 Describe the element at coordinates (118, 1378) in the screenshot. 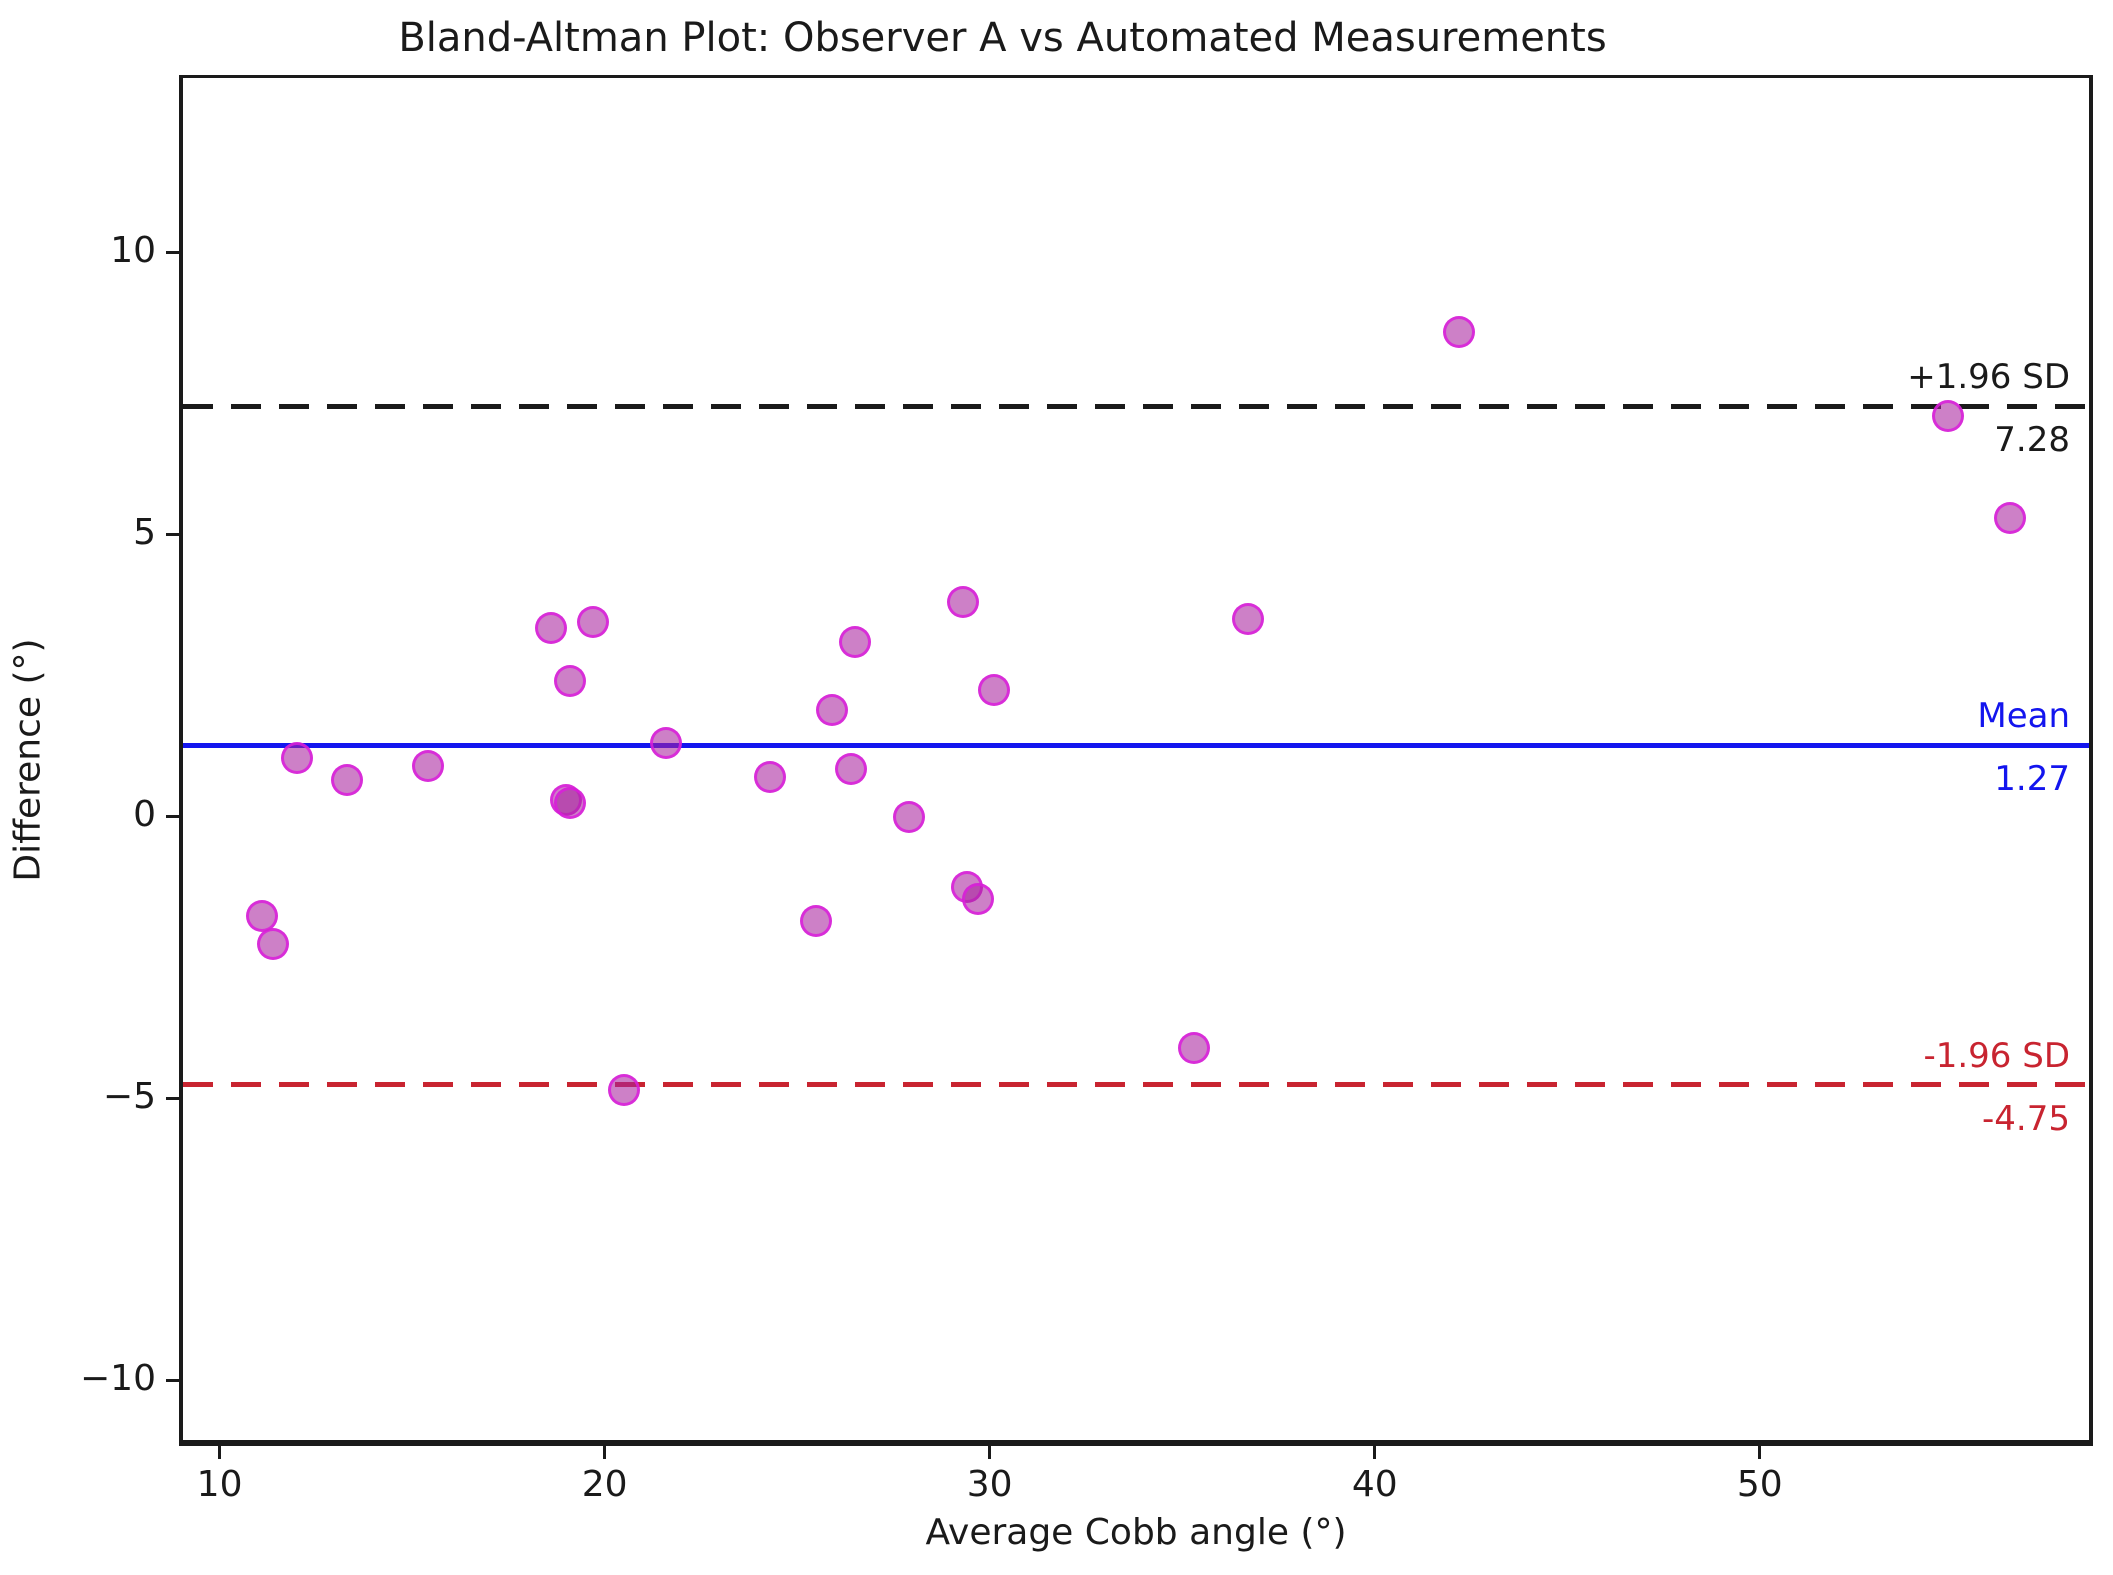

I see `y-tick-label: −10` at that location.